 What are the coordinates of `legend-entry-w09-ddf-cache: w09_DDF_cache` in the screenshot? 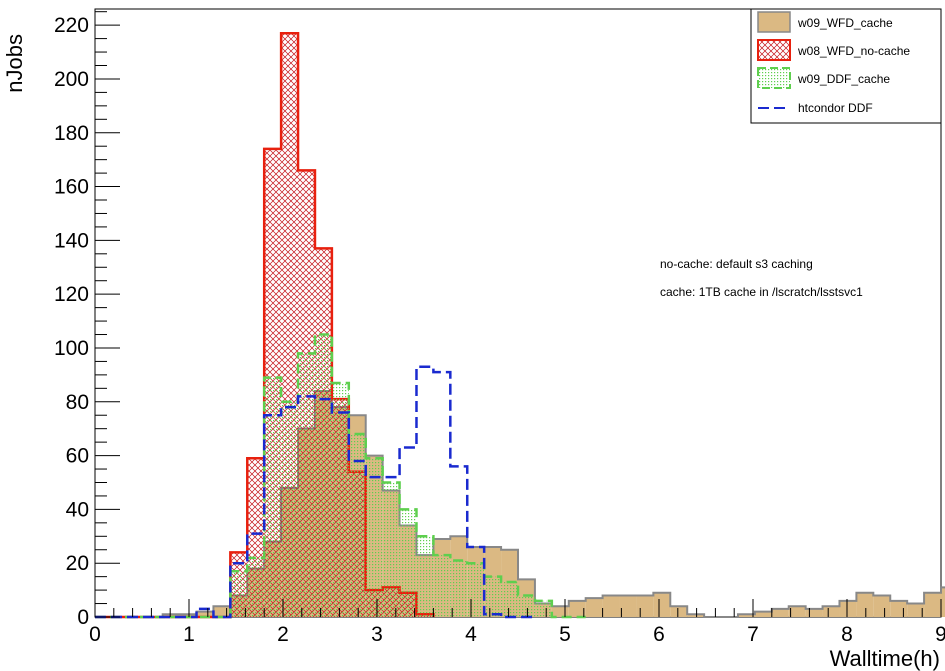 It's located at (823, 78).